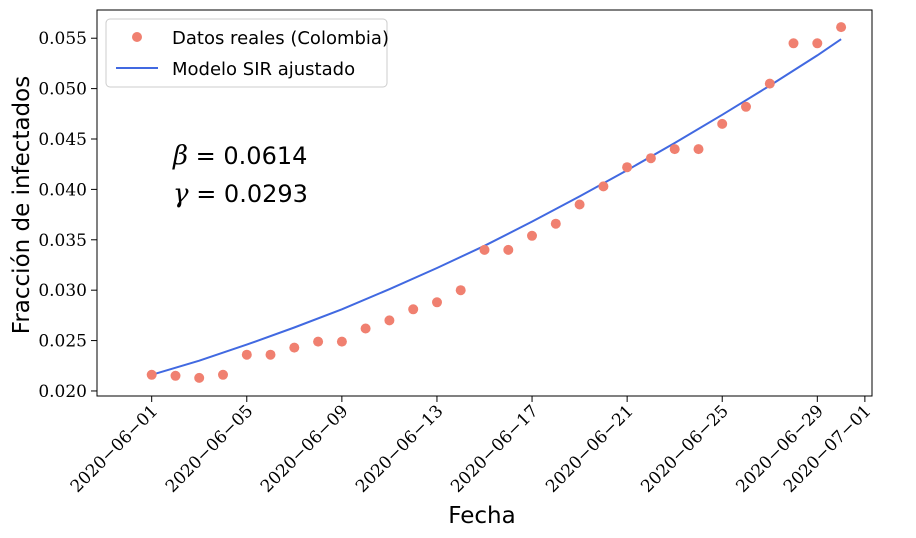  Describe the element at coordinates (252, 156) in the screenshot. I see `beta-value: = 0.0614` at that location.